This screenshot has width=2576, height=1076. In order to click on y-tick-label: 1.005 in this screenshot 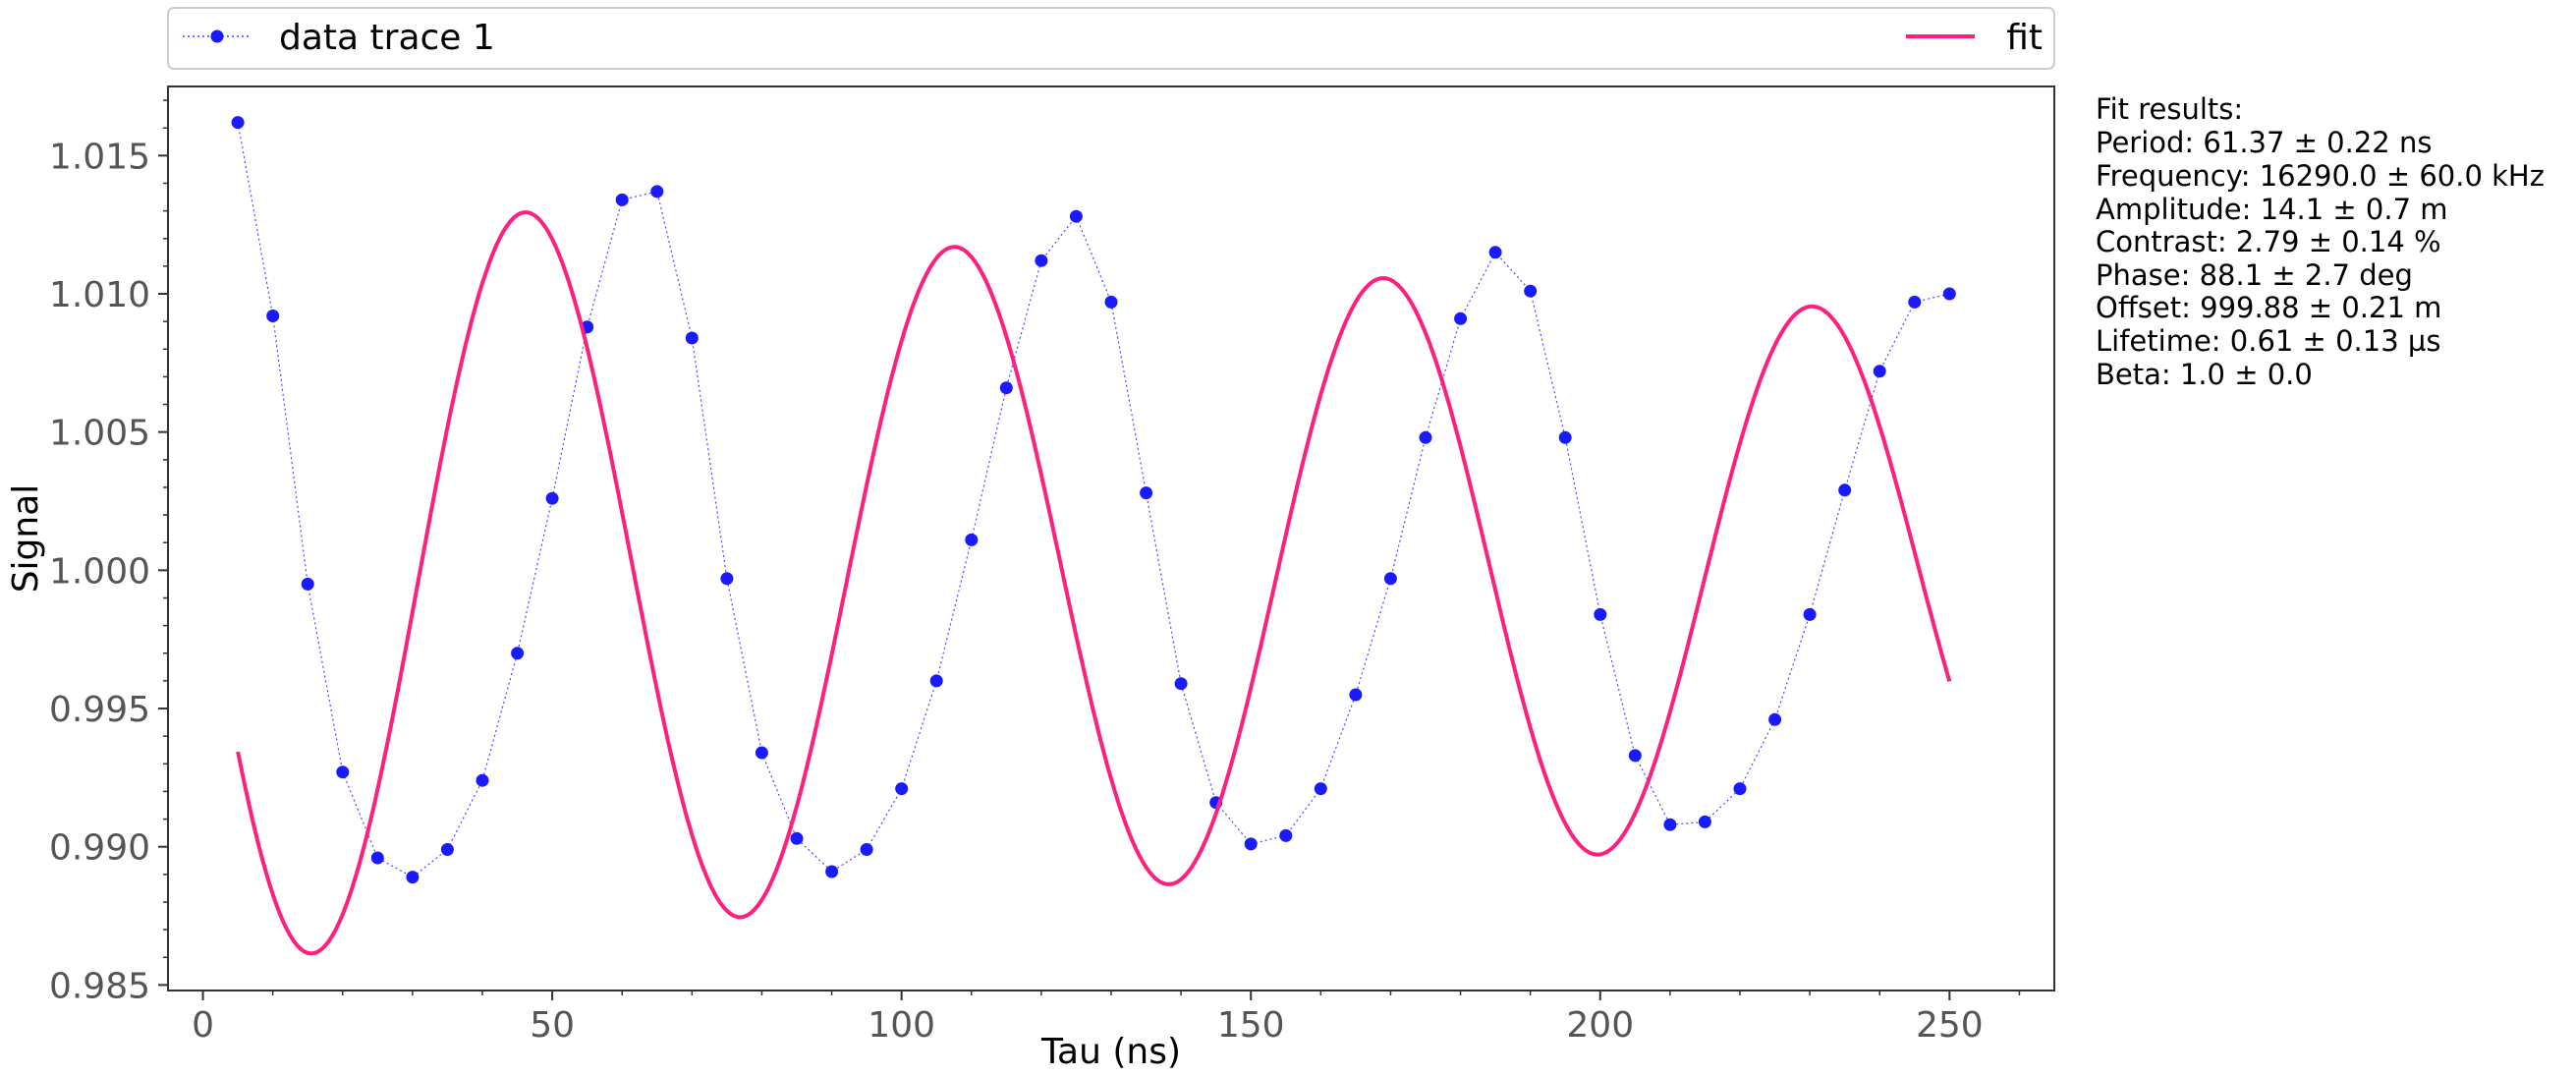, I will do `click(99, 434)`.